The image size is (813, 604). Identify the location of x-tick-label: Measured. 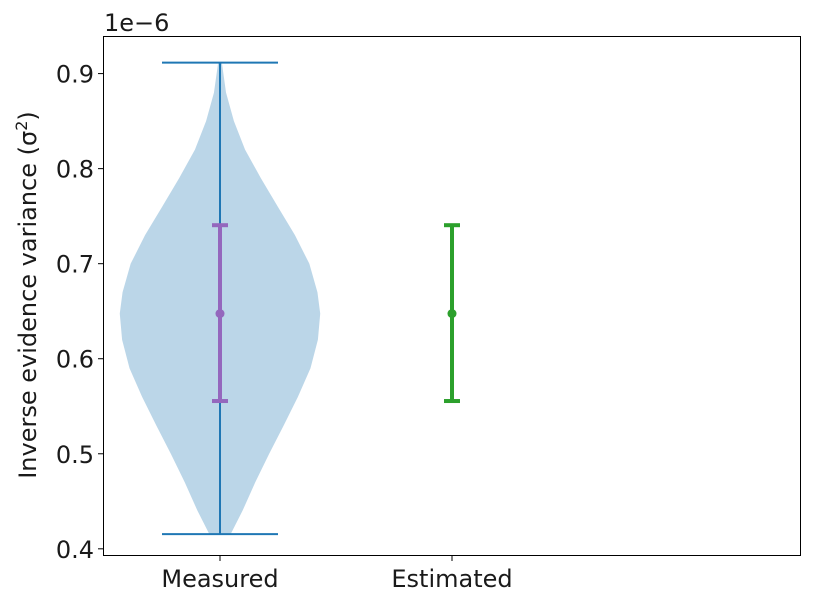
(219, 579).